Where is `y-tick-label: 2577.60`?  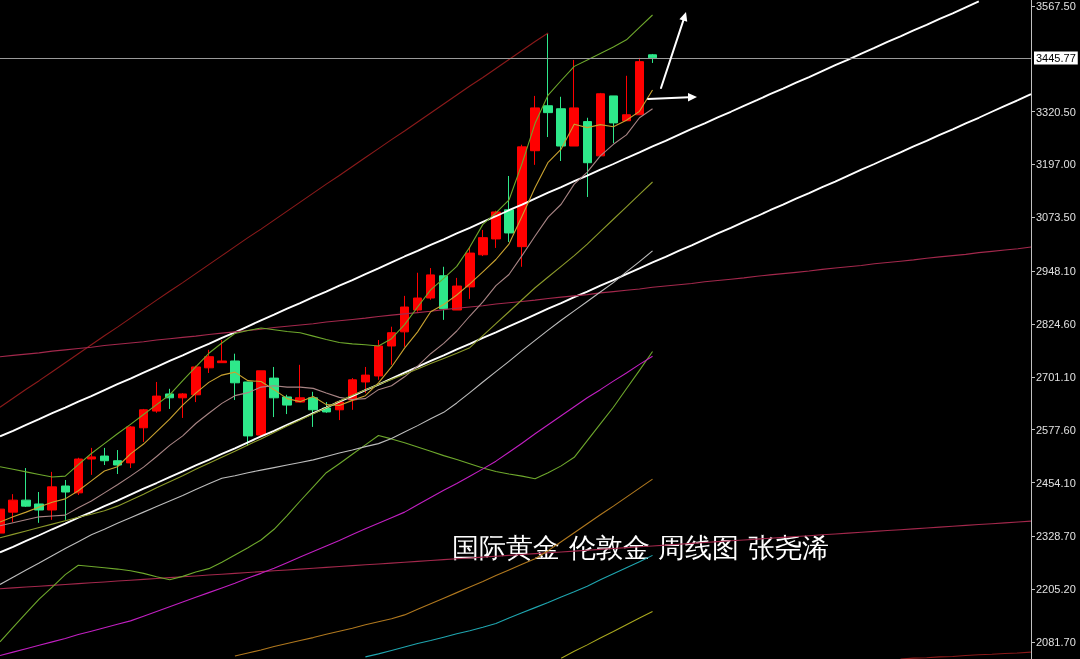
y-tick-label: 2577.60 is located at coordinates (1056, 429).